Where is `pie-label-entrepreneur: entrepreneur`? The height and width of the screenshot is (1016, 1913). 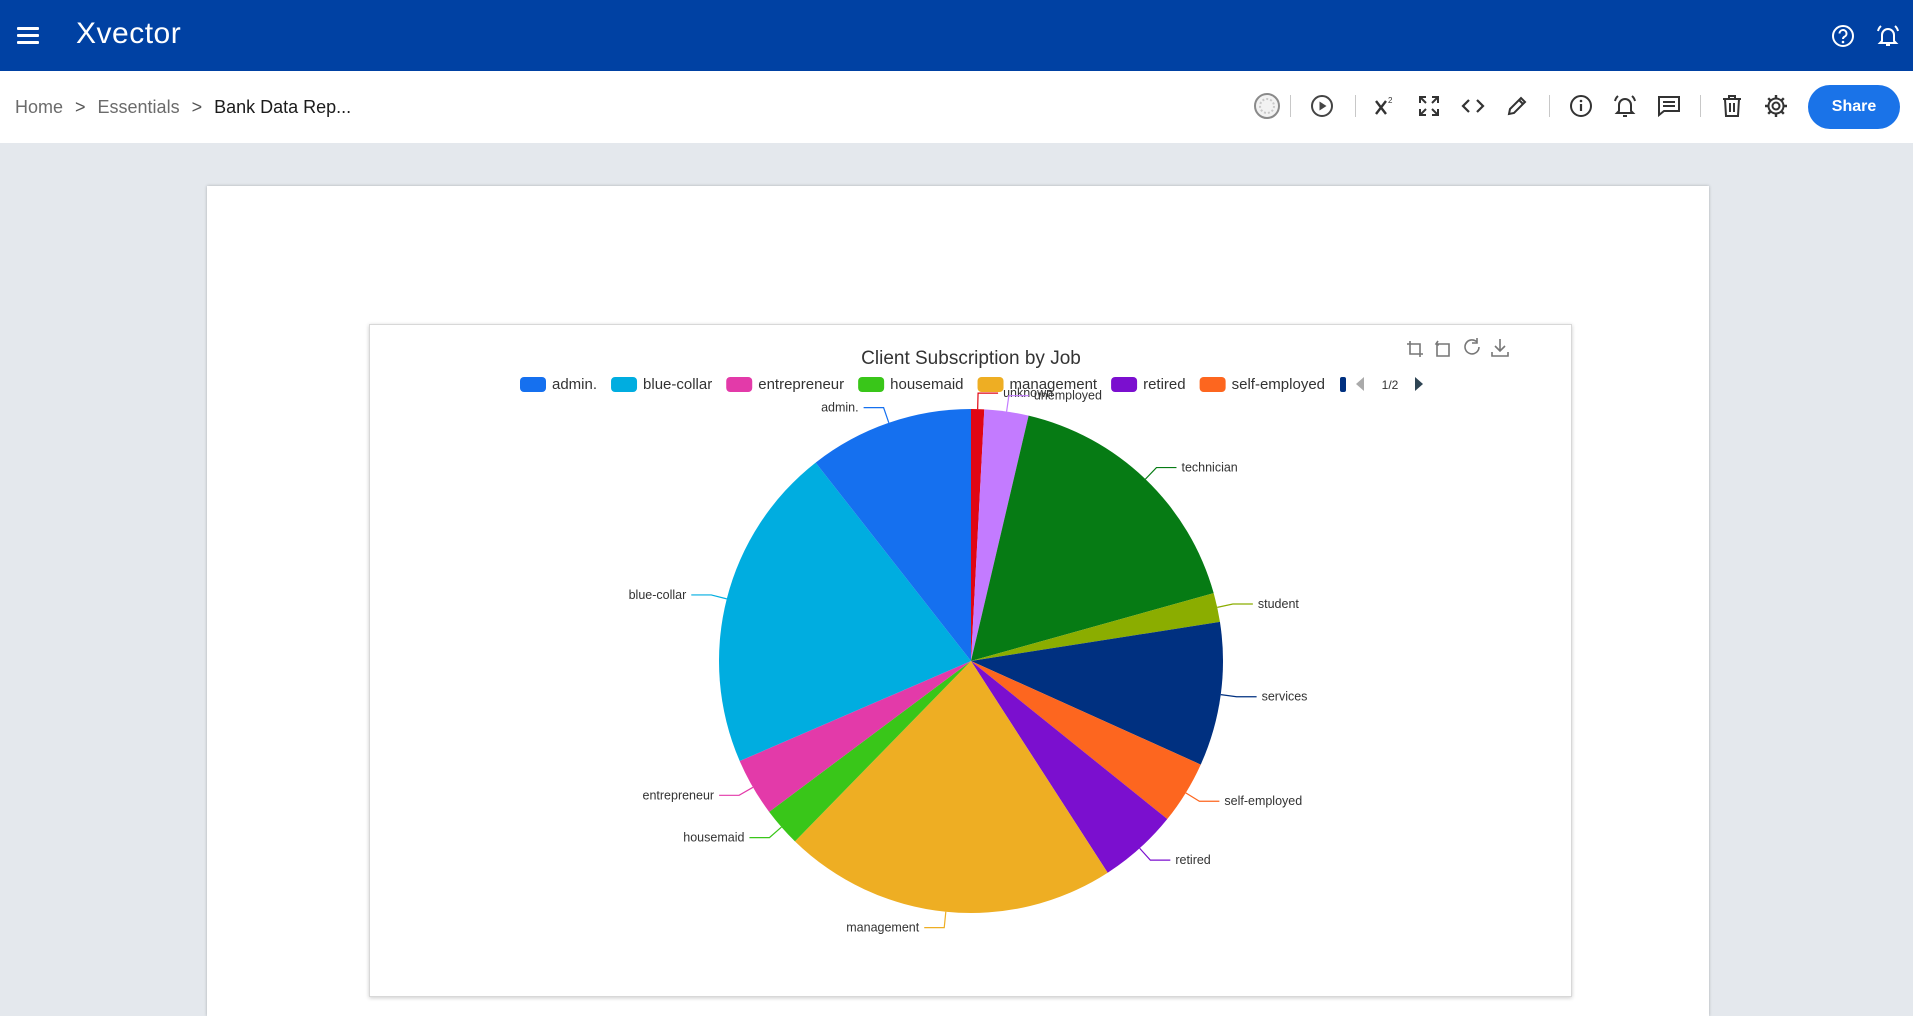 pie-label-entrepreneur: entrepreneur is located at coordinates (679, 795).